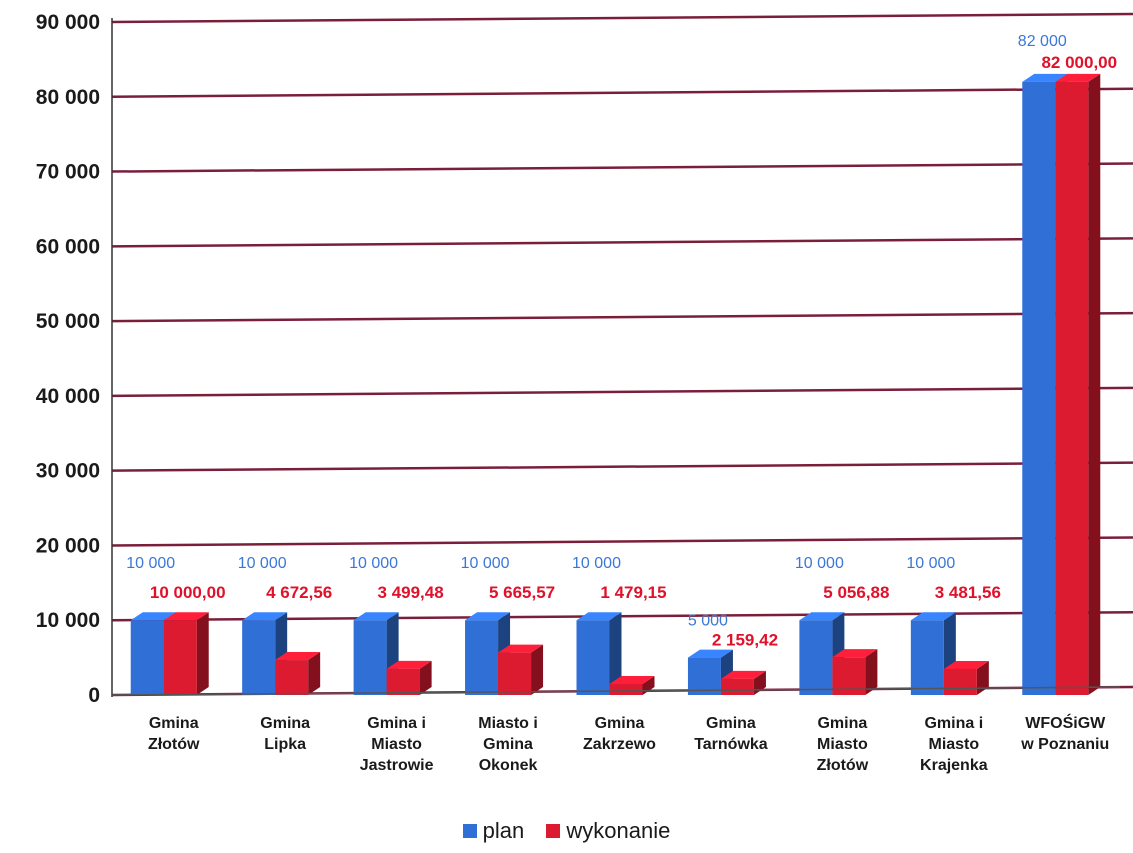 This screenshot has width=1133, height=853. What do you see at coordinates (68, 97) in the screenshot?
I see `y-tick-label: 80 000` at bounding box center [68, 97].